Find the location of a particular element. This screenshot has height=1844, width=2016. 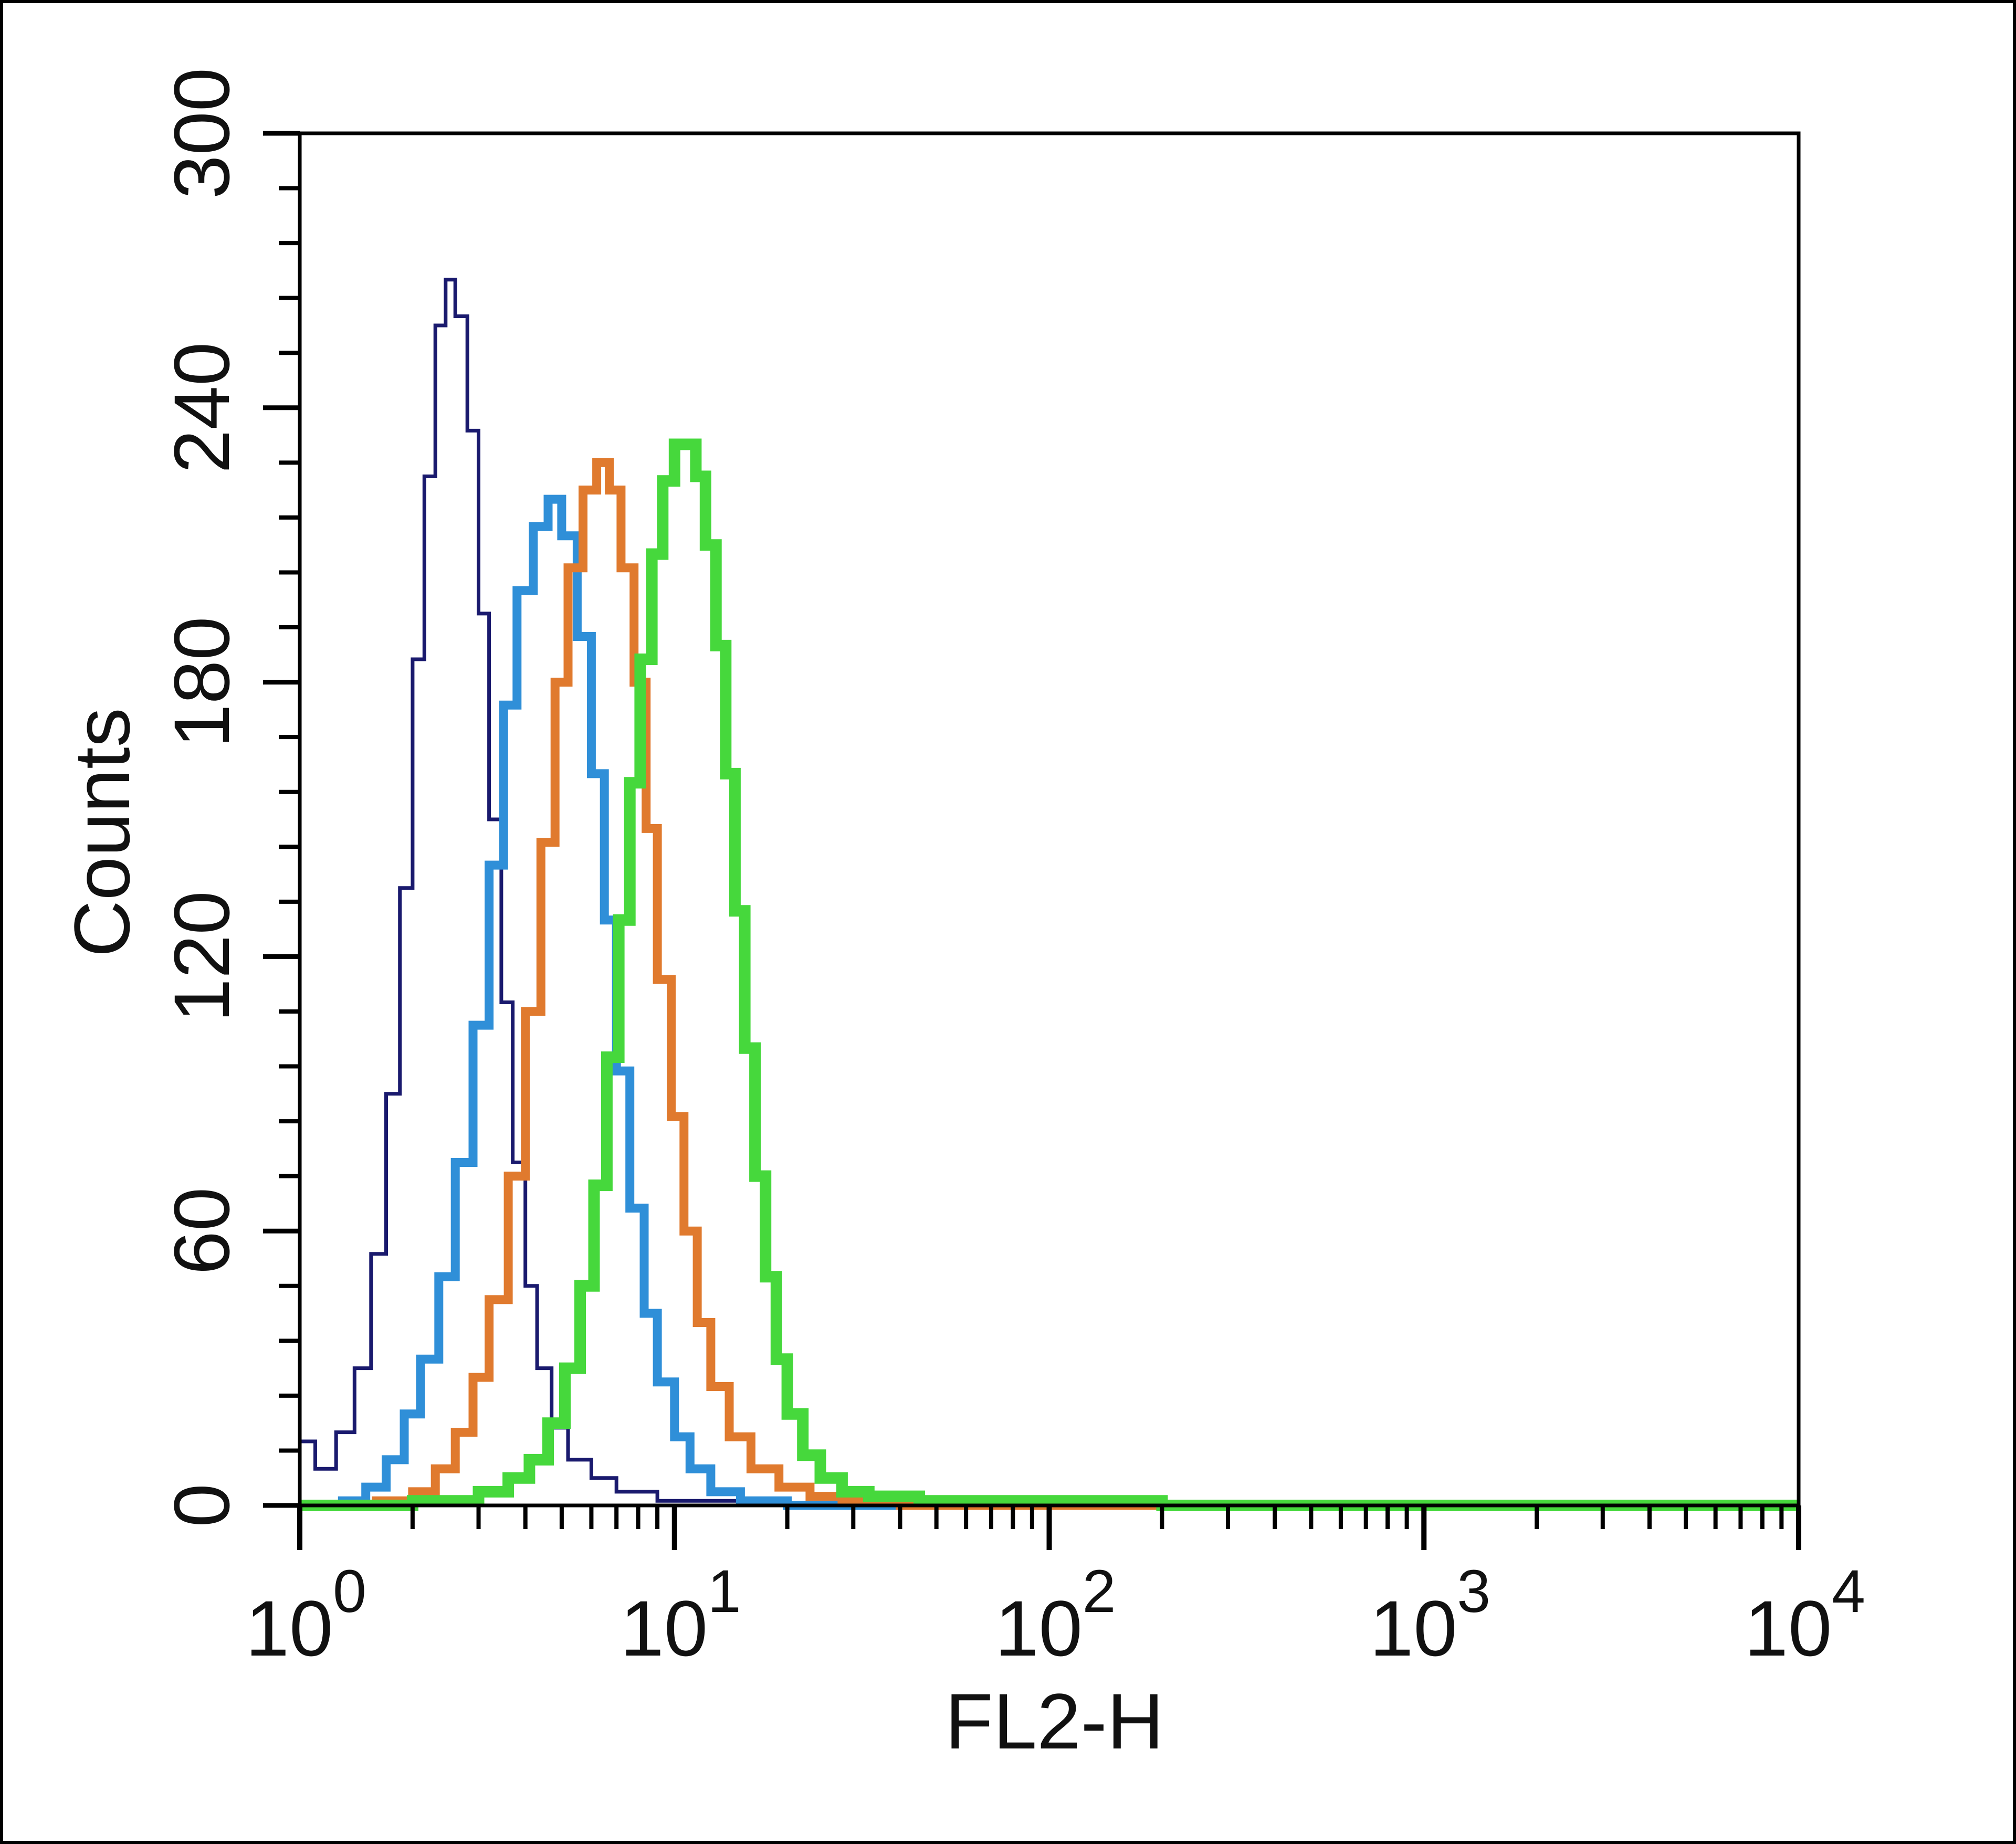

x-tick-exponent: 2 is located at coordinates (1099, 1591).